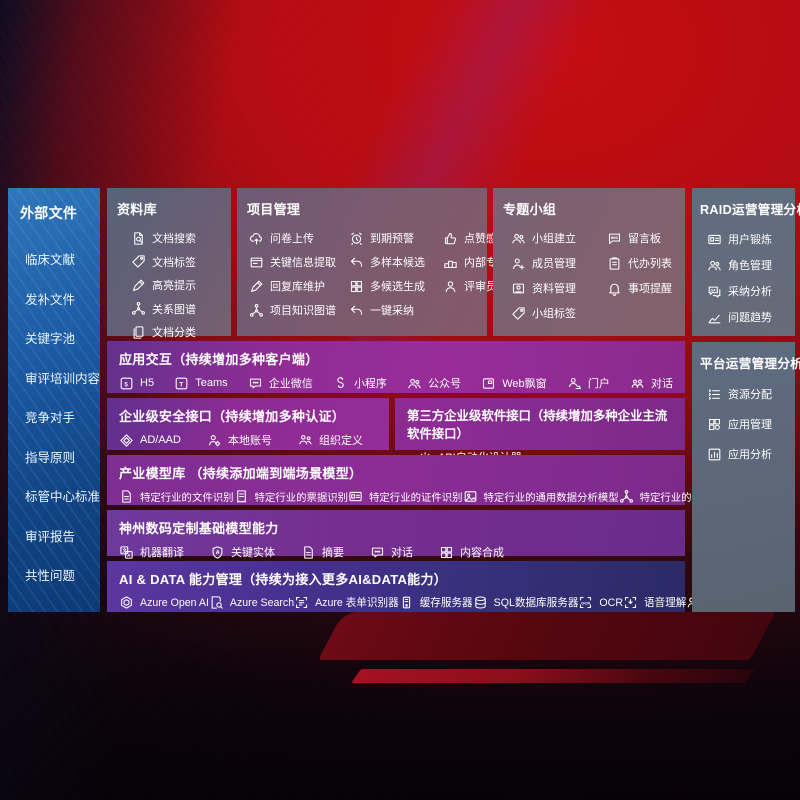  Describe the element at coordinates (50, 260) in the screenshot. I see `sidebar-item: 临床文献` at that location.